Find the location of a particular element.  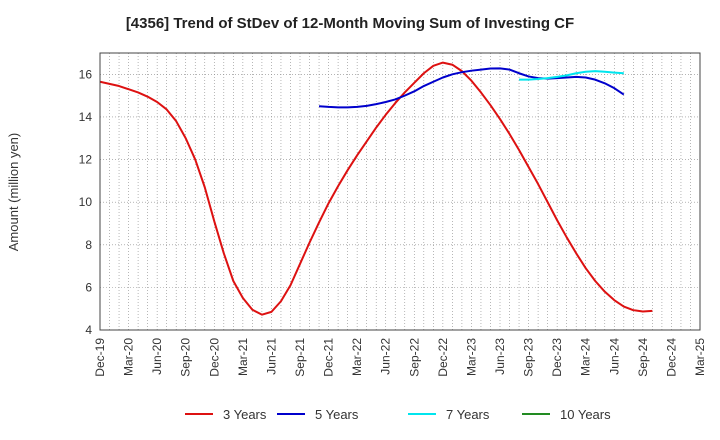

x-tick-label: Dec-24 is located at coordinates (671, 357).